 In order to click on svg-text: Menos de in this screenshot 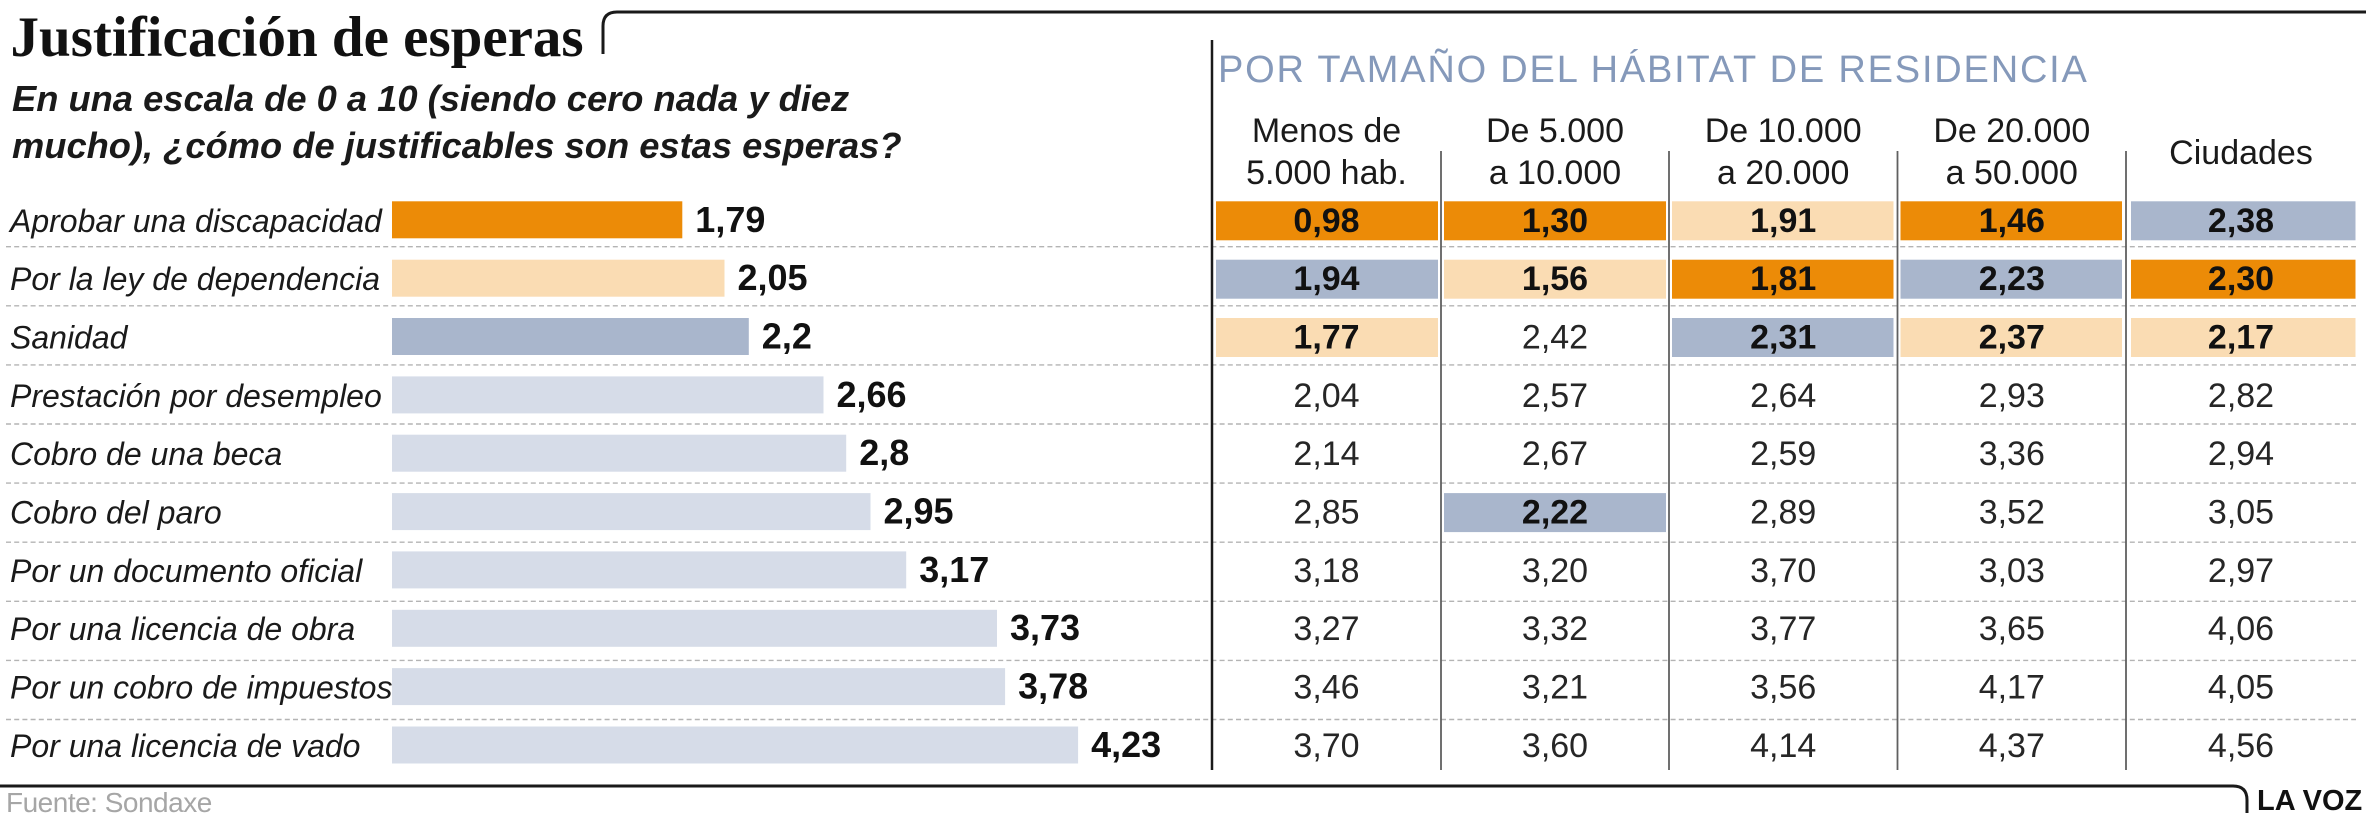, I will do `click(1326, 131)`.